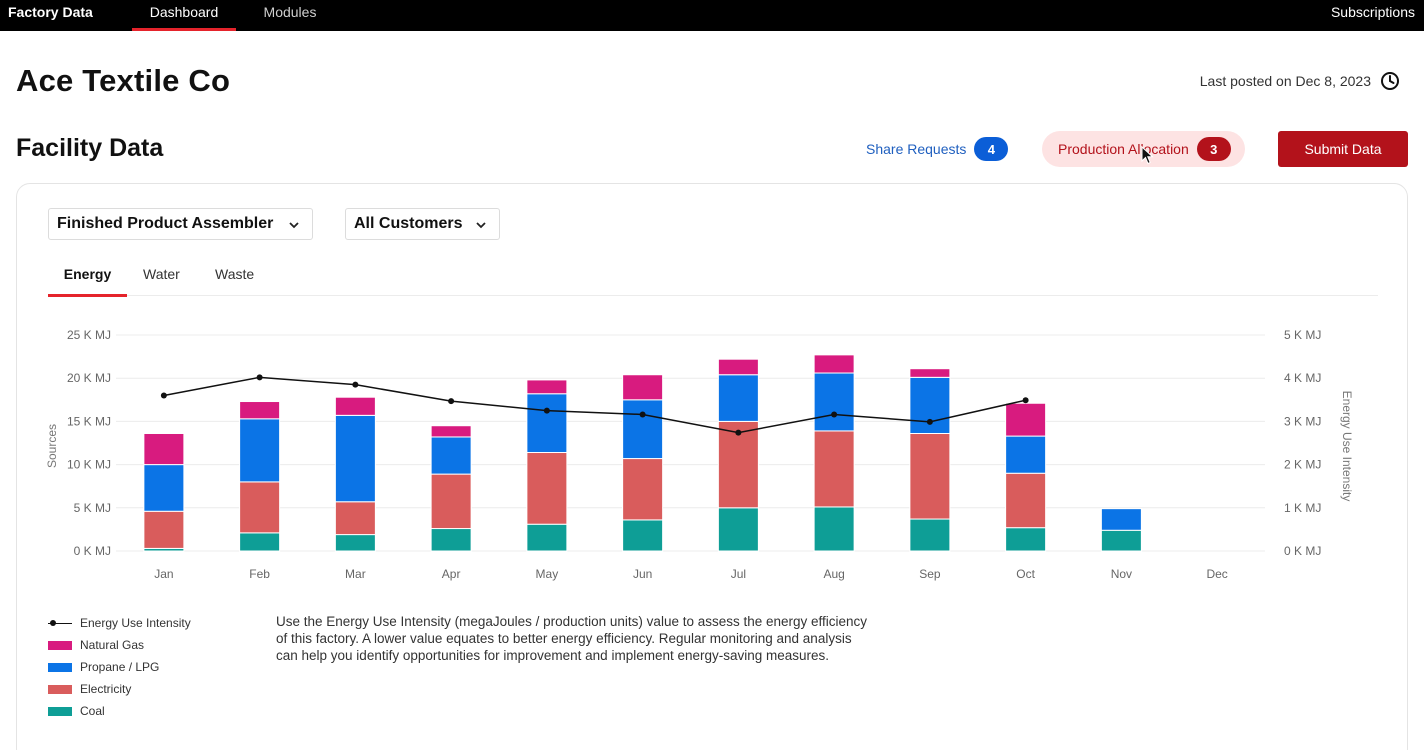  I want to click on legend-line-swatch, so click(60, 623).